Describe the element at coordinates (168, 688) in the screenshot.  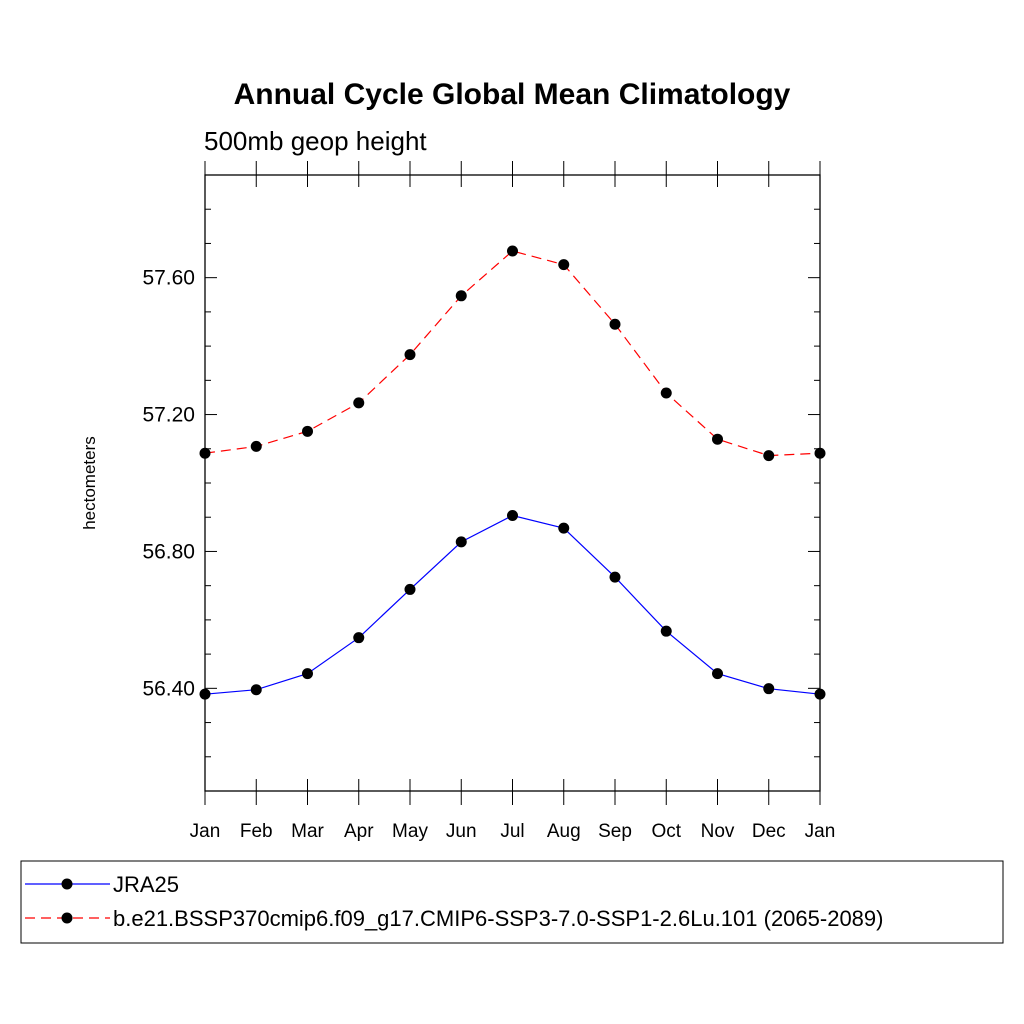
I see `y-tick-label: 56.40` at that location.